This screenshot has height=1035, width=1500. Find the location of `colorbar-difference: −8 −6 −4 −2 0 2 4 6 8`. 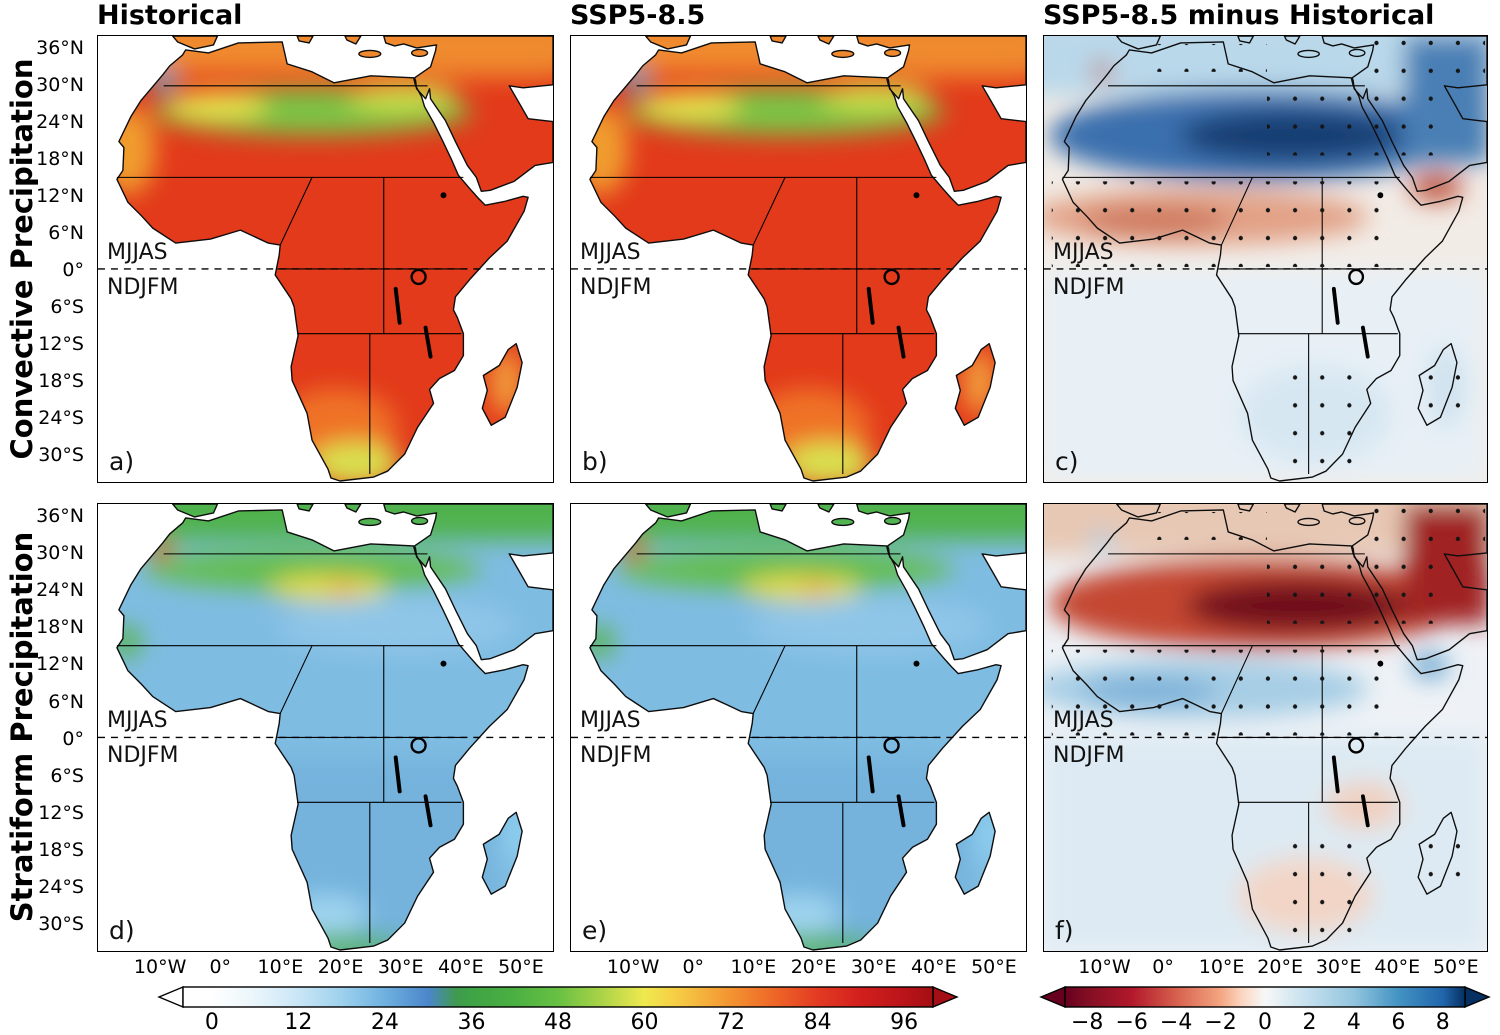

colorbar-difference: −8 −6 −4 −2 0 2 4 6 8 is located at coordinates (1265, 1009).